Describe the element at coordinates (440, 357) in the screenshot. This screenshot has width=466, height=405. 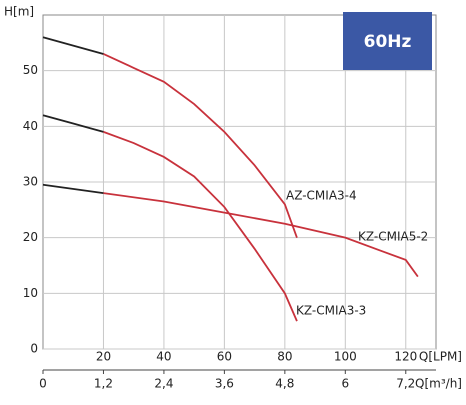
I see `x-axis-label: Q[LPM]` at that location.